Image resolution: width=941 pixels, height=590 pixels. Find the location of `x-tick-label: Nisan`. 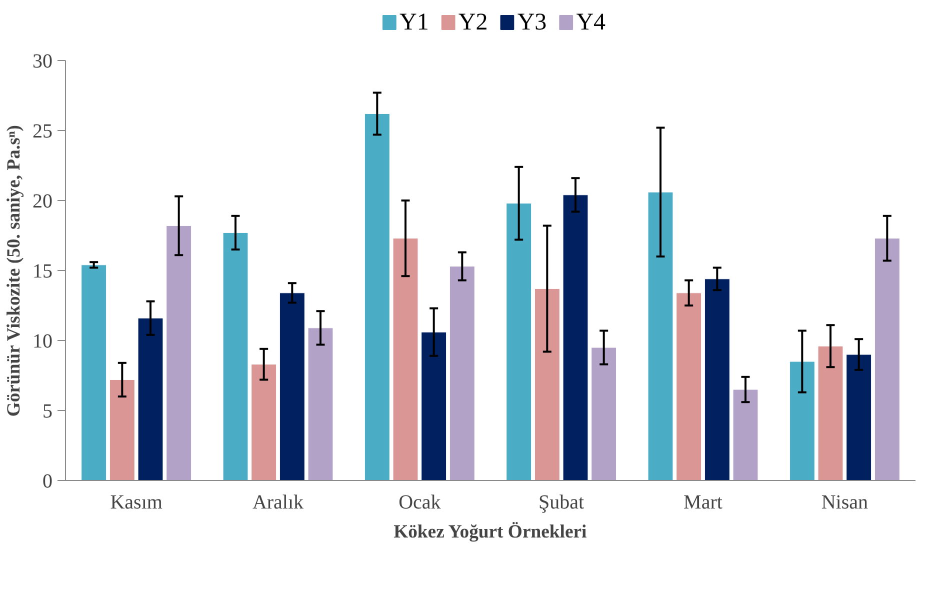

x-tick-label: Nisan is located at coordinates (844, 503).